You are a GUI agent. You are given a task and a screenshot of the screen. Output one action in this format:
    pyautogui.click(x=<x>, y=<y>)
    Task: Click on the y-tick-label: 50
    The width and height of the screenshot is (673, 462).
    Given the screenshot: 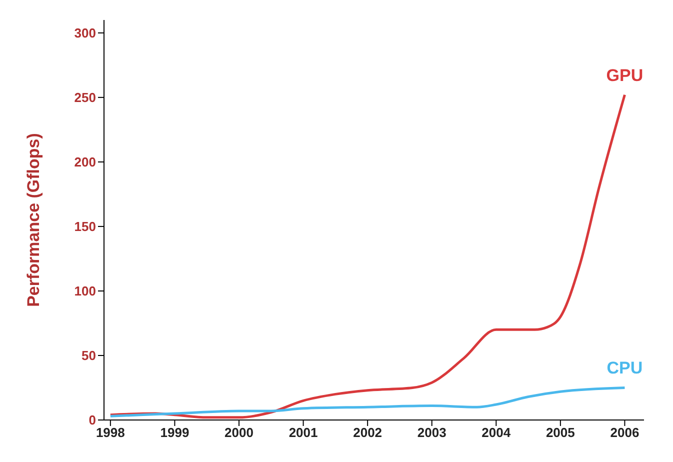 What is the action you would take?
    pyautogui.click(x=89, y=356)
    